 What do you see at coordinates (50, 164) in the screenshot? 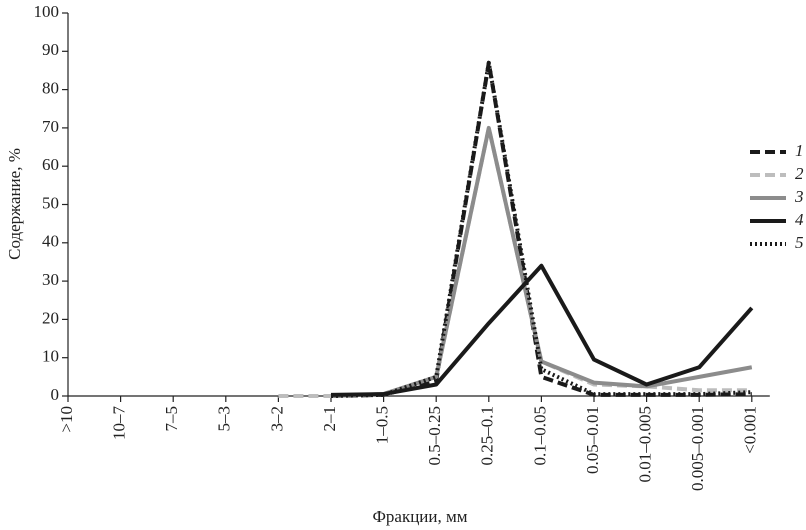
I see `y-tick-label: 60` at bounding box center [50, 164].